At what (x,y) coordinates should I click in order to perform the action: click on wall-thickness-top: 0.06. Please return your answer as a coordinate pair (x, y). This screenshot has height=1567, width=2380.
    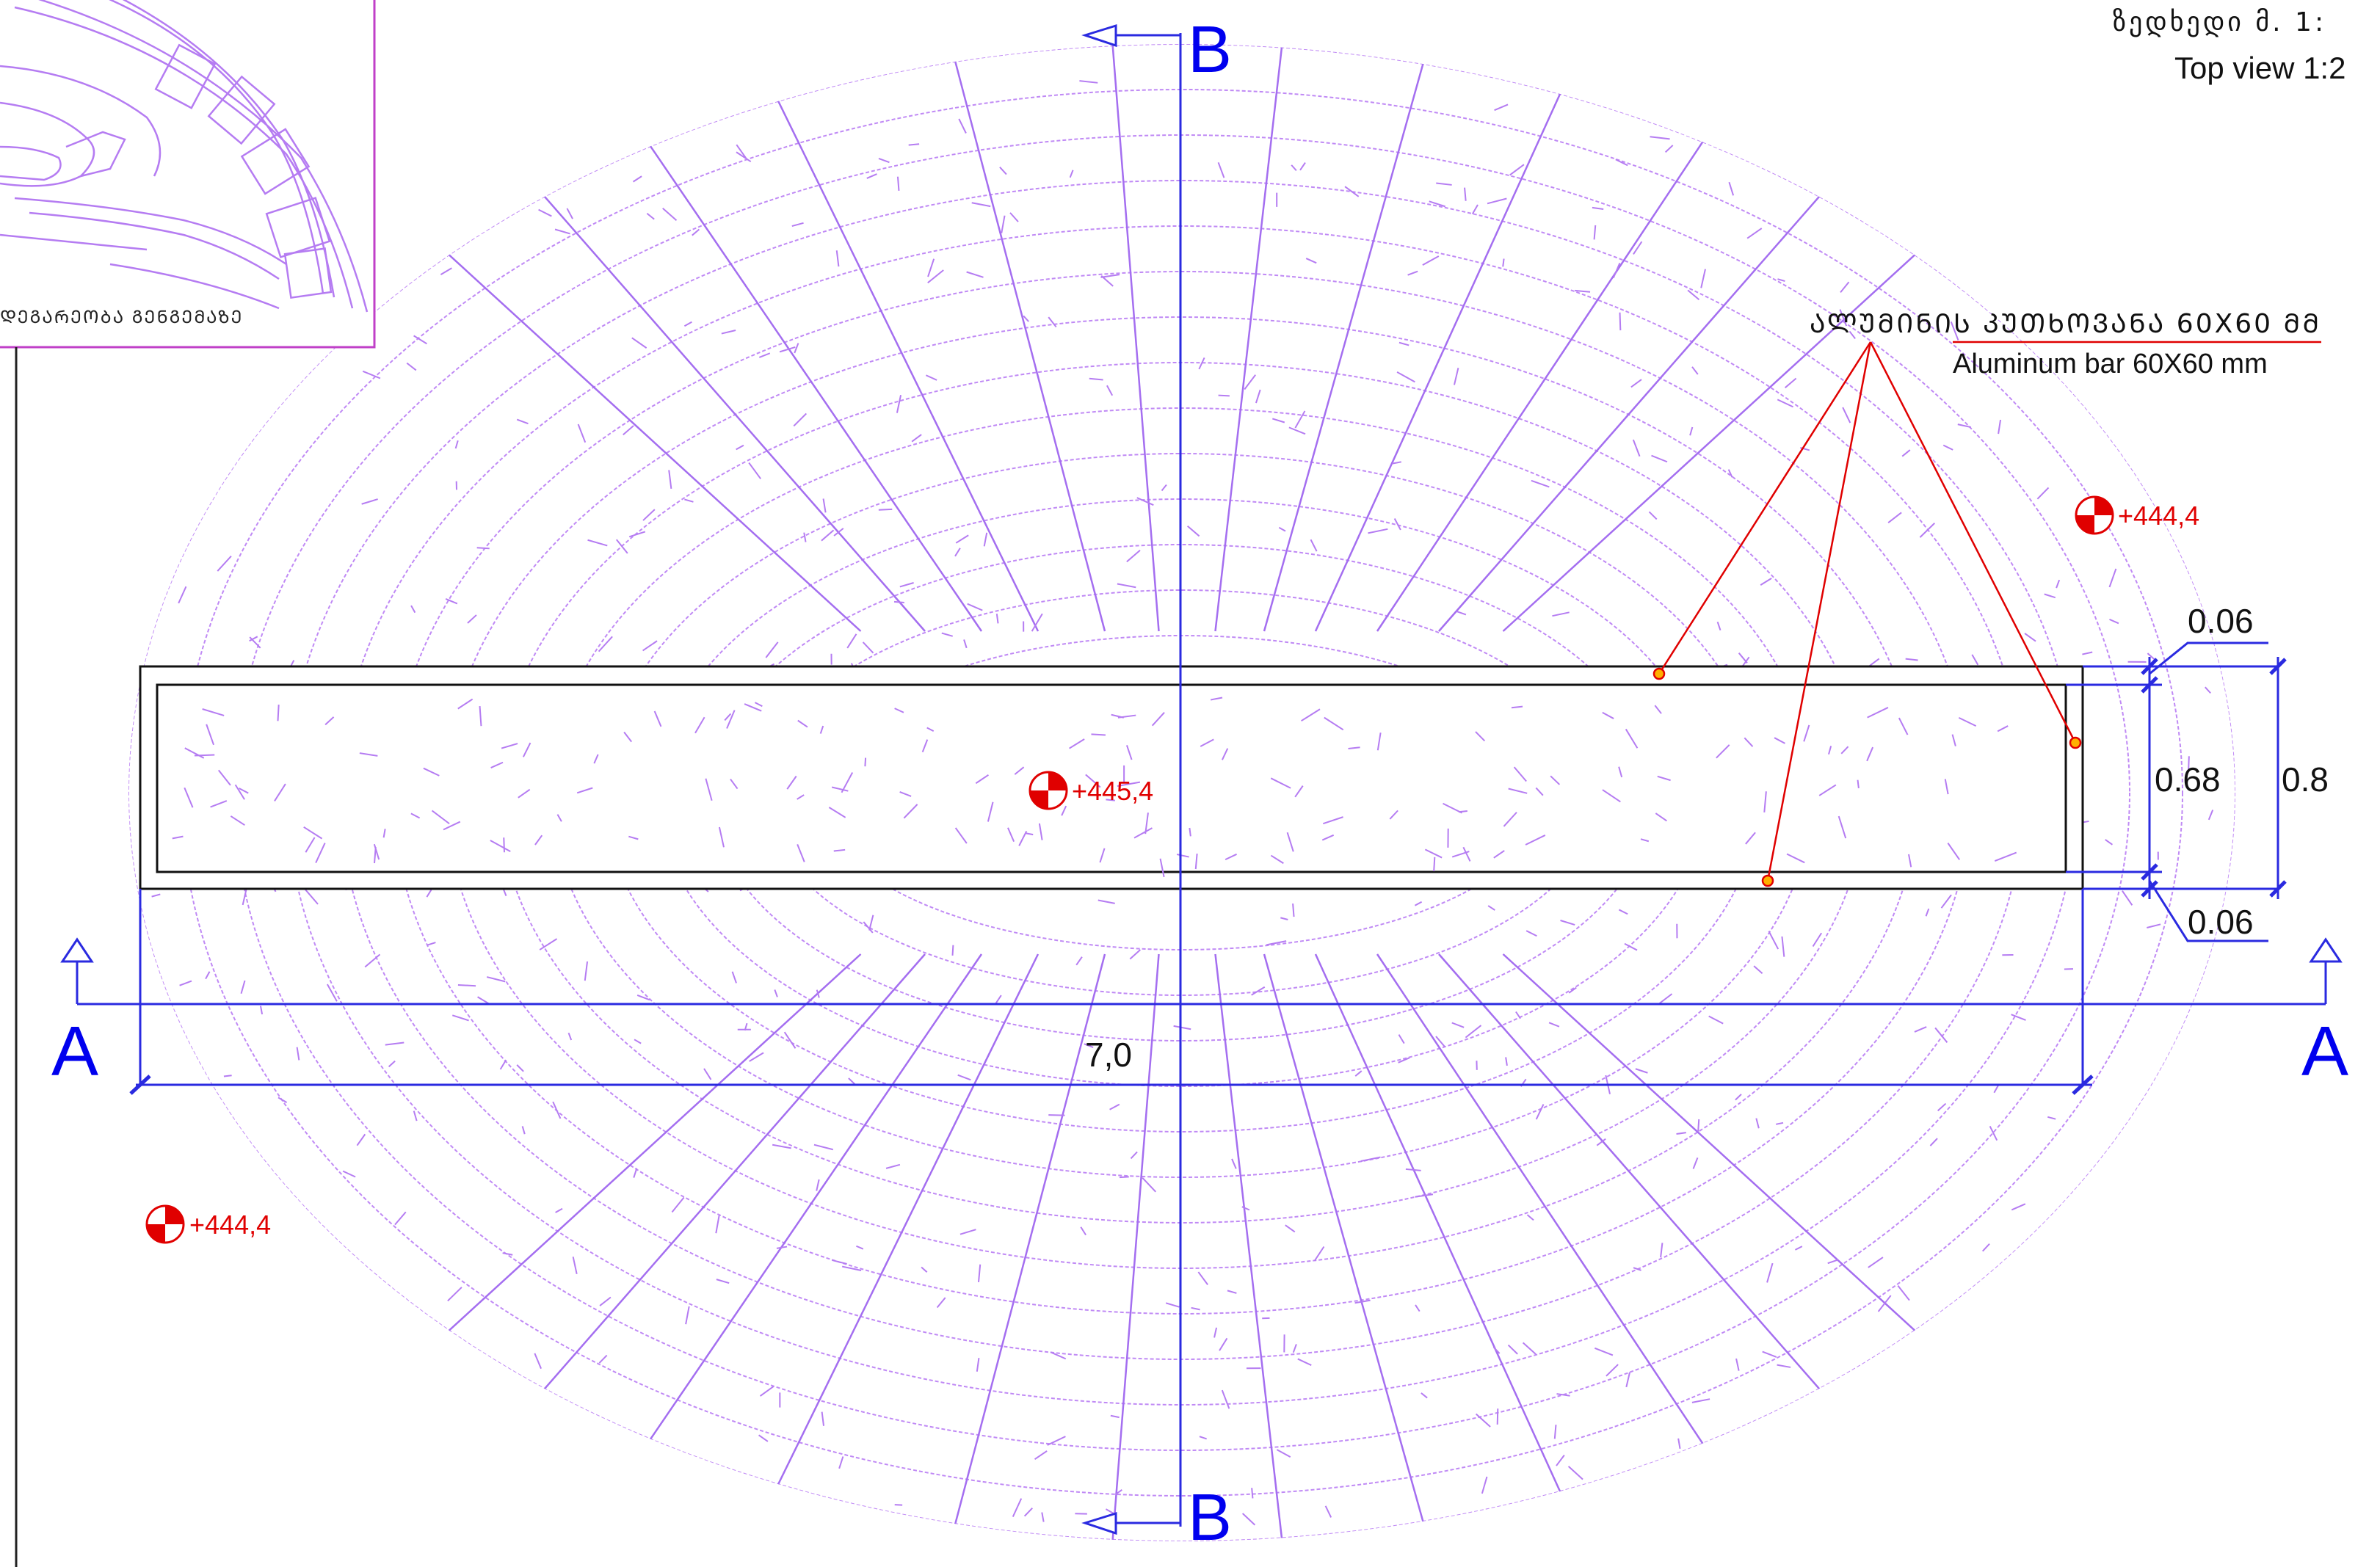
    Looking at the image, I should click on (2221, 621).